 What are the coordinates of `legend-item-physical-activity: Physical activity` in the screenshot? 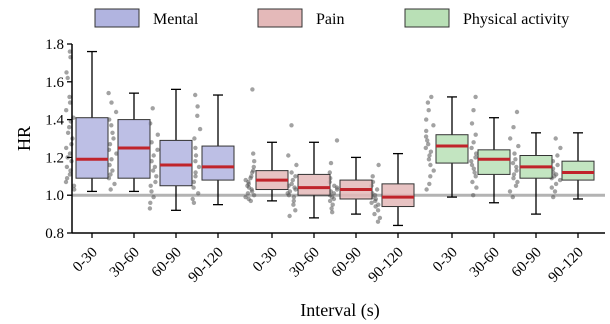 It's located at (486, 18).